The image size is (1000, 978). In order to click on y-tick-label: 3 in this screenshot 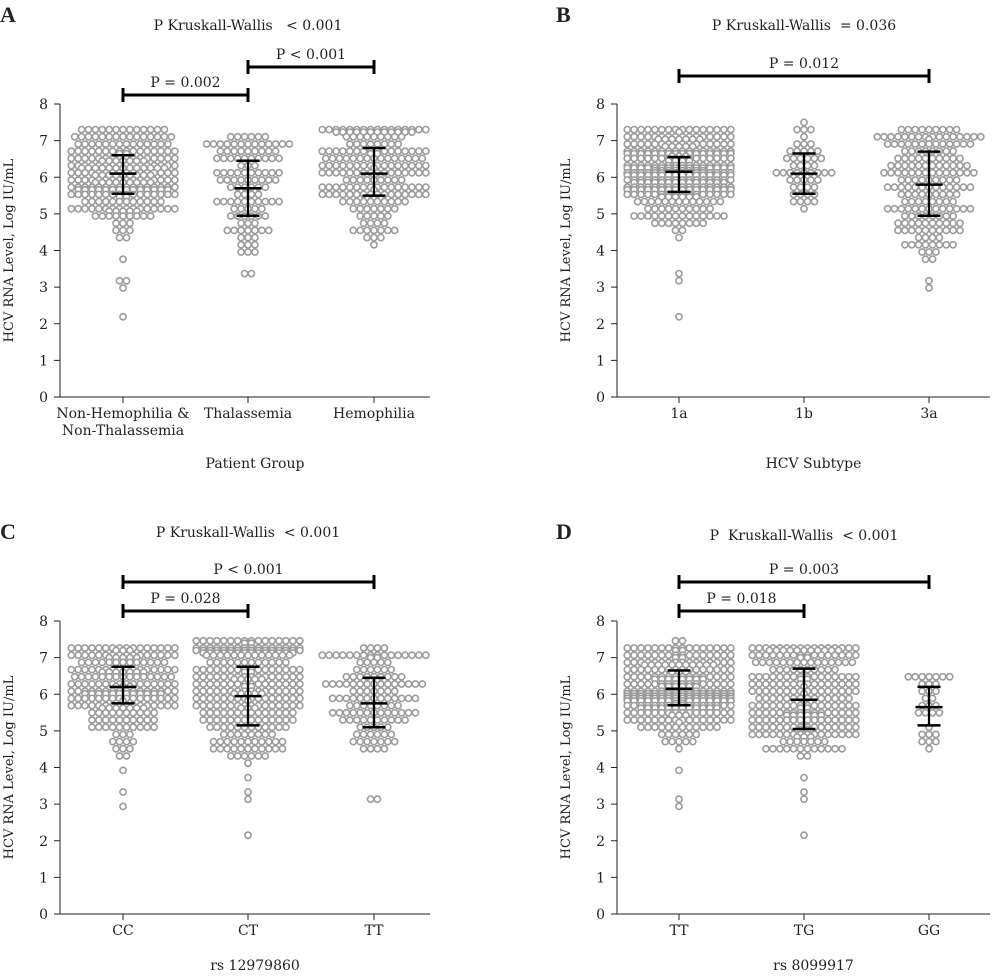, I will do `click(600, 288)`.